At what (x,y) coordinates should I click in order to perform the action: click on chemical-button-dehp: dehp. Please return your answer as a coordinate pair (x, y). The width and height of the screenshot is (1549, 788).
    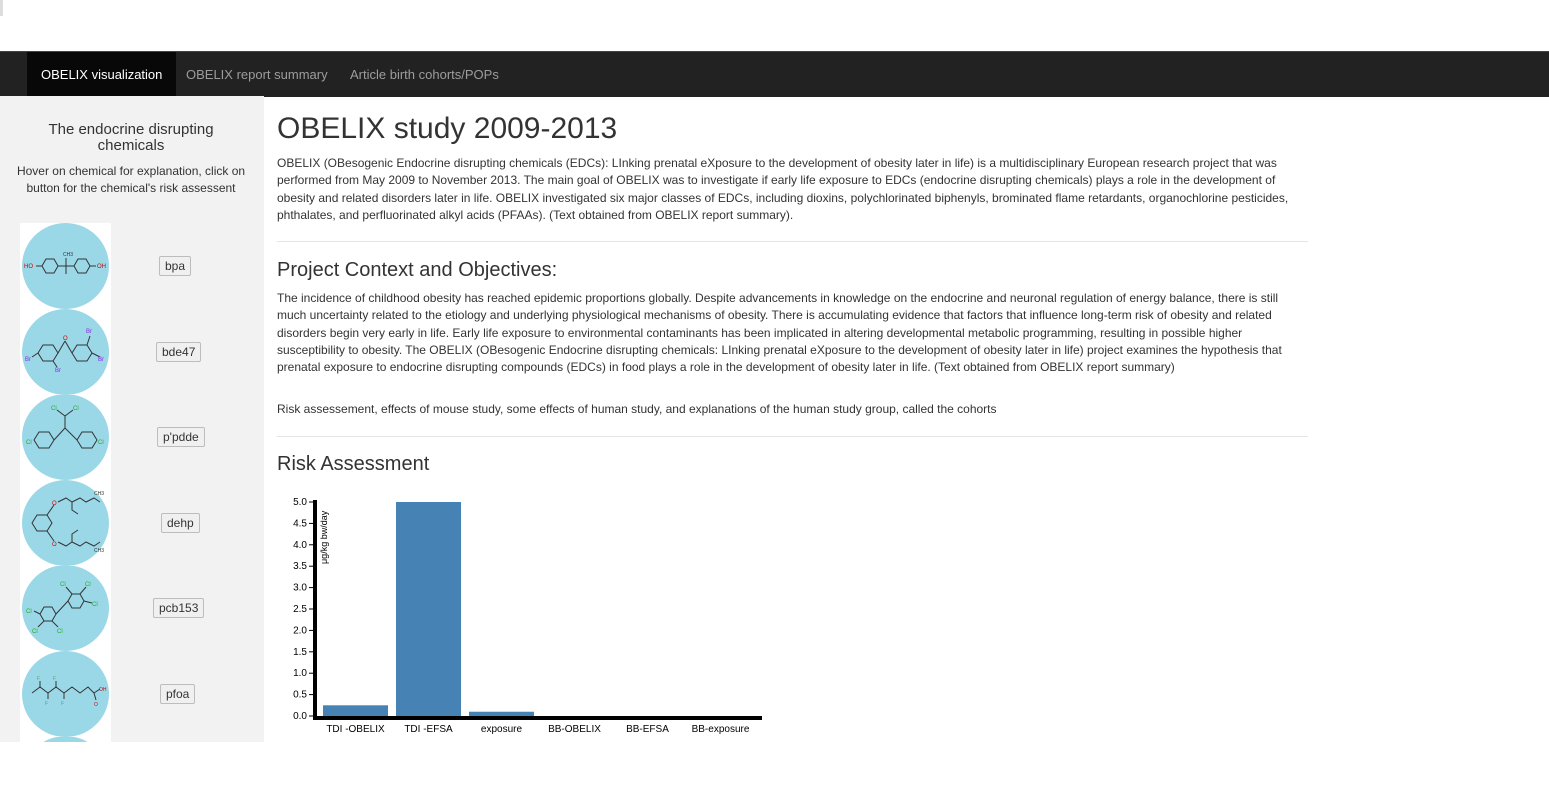
    Looking at the image, I should click on (180, 523).